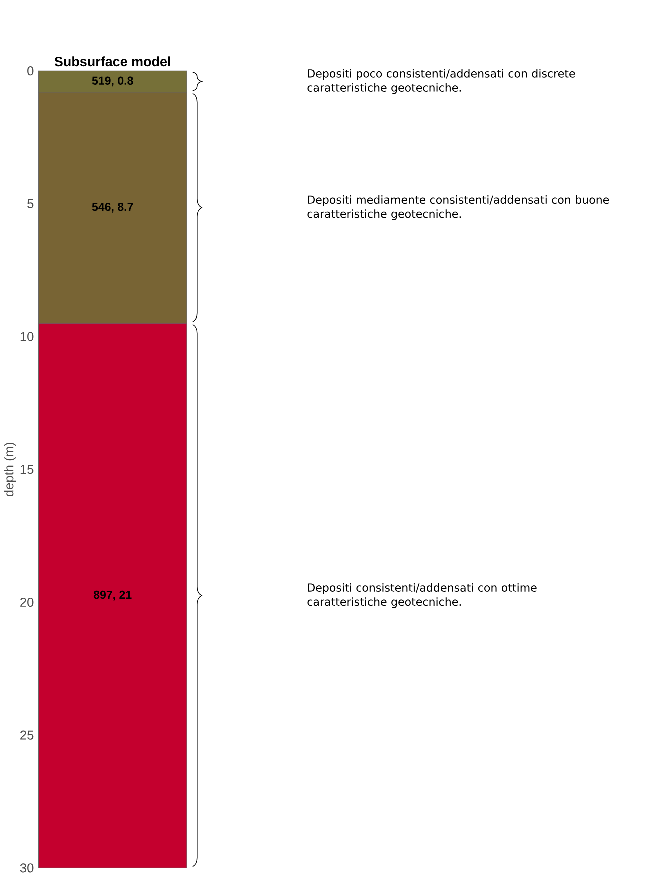 The height and width of the screenshot is (877, 672). I want to click on text: Depositi consistenti/addensati con ottime caratteristiche geotecniche., so click(422, 595).